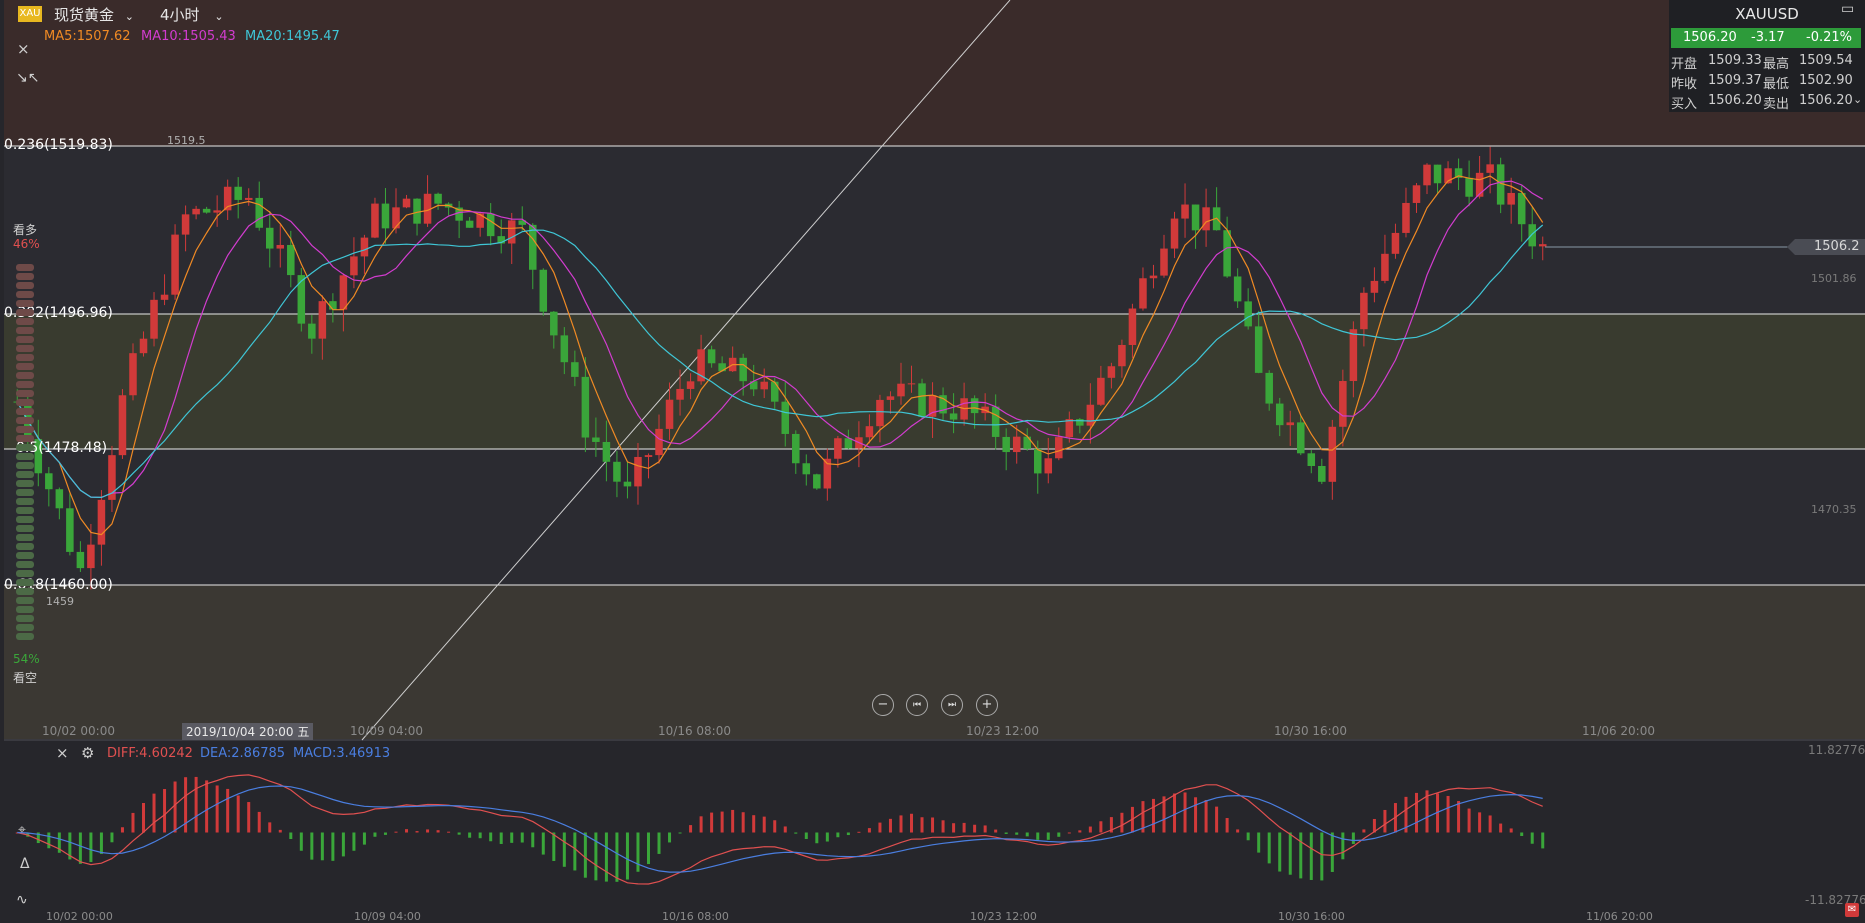 This screenshot has width=1865, height=923. I want to click on instrument-selector: 现货黄金 ⌄, so click(94, 14).